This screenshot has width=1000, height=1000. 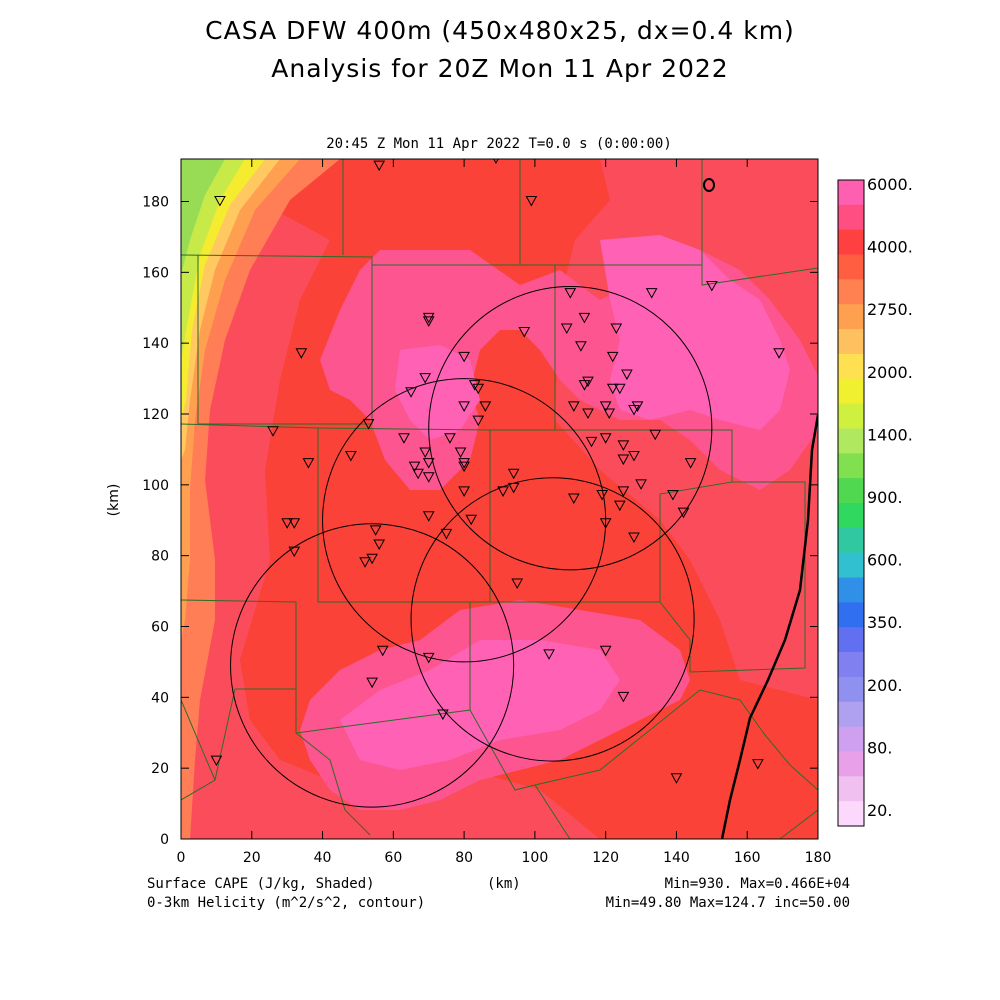 I want to click on y-tick-label: 140, so click(x=155, y=344).